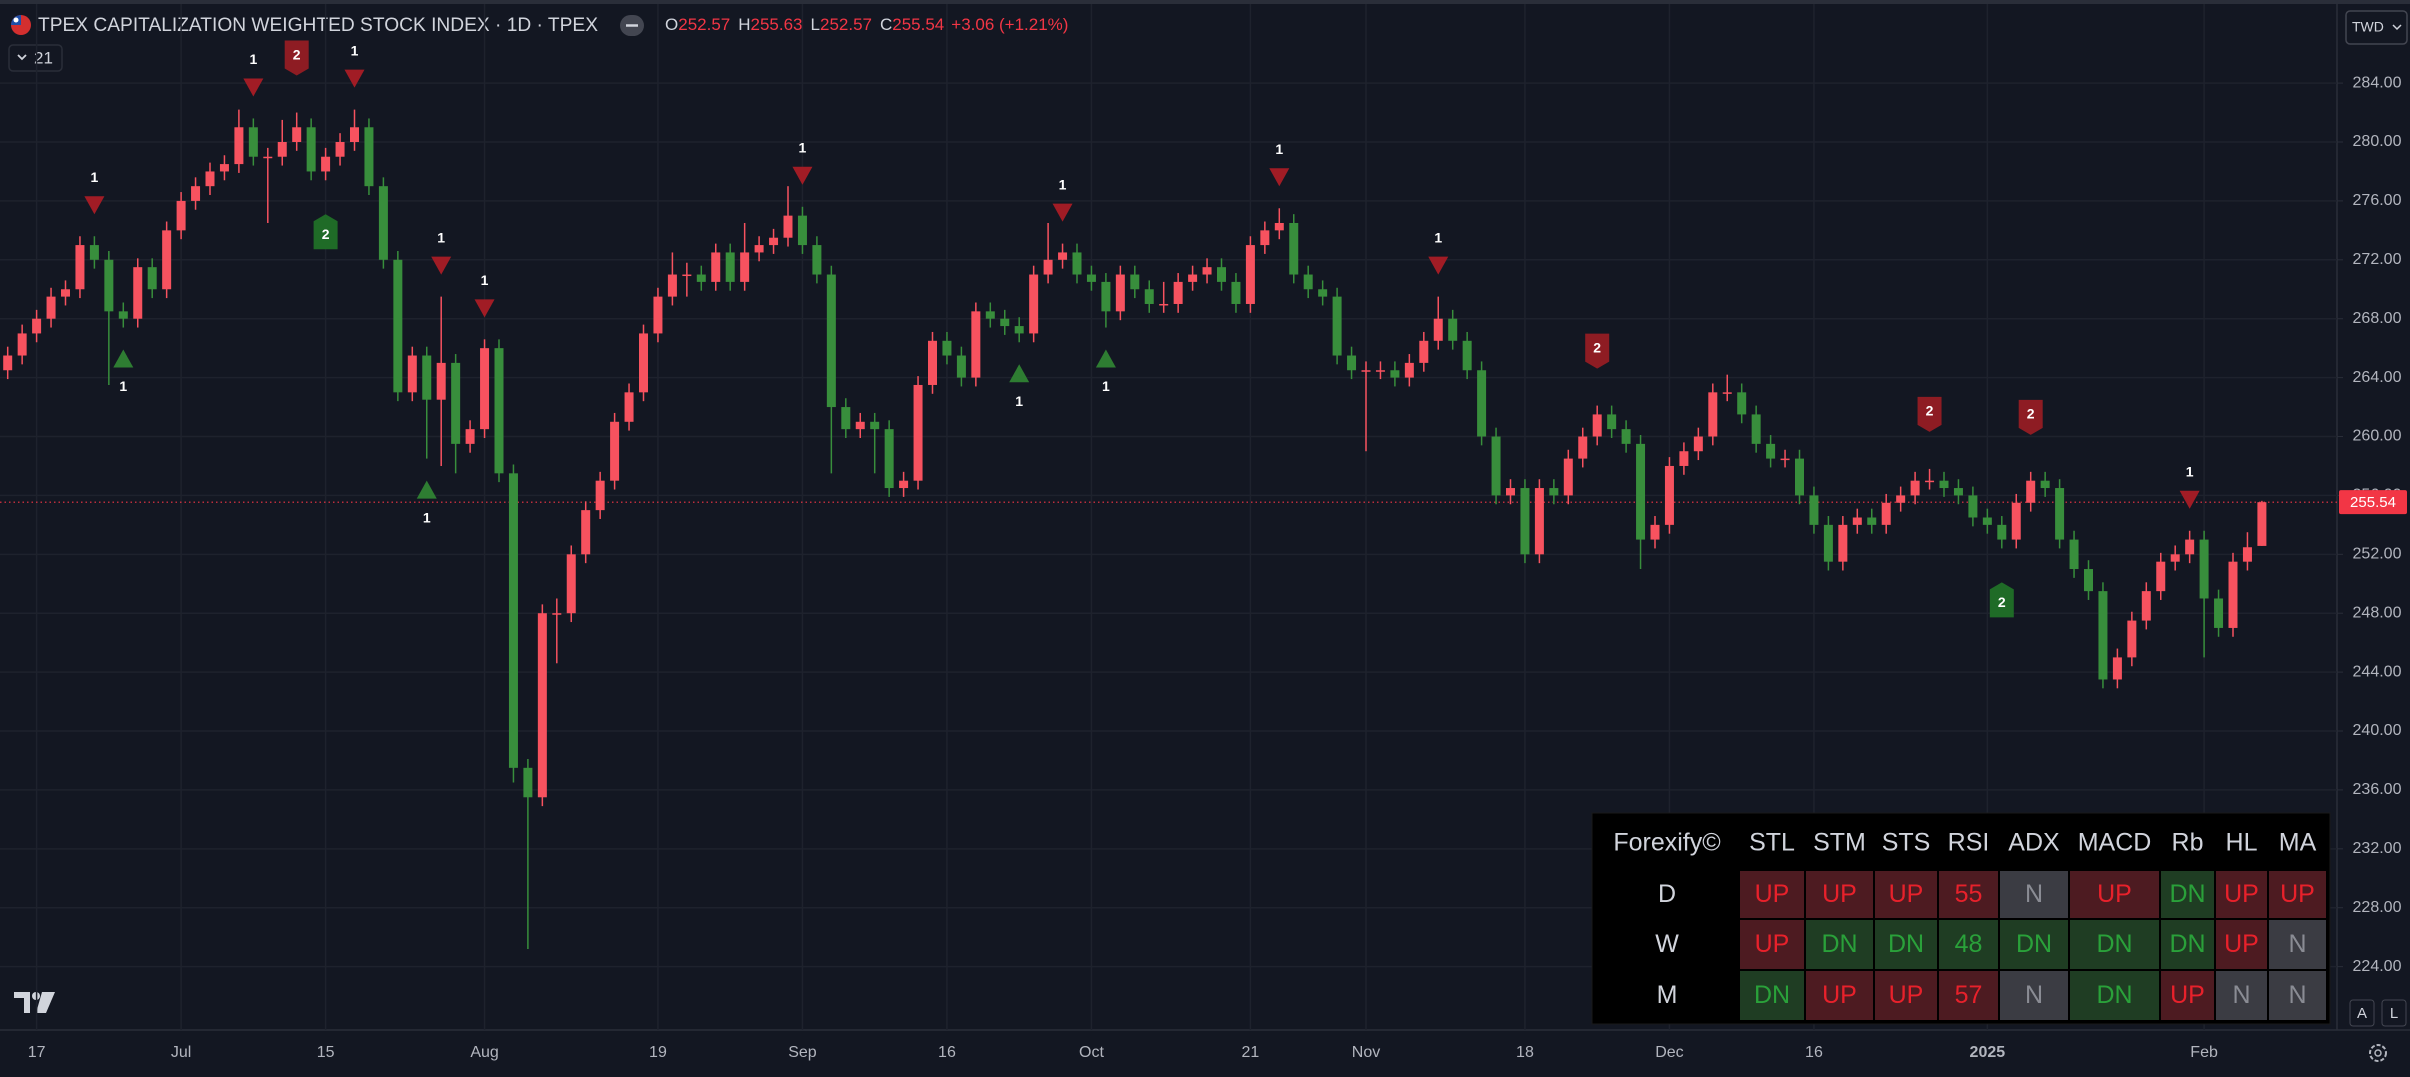  What do you see at coordinates (1988, 1052) in the screenshot?
I see `x-tick-label: 2025` at bounding box center [1988, 1052].